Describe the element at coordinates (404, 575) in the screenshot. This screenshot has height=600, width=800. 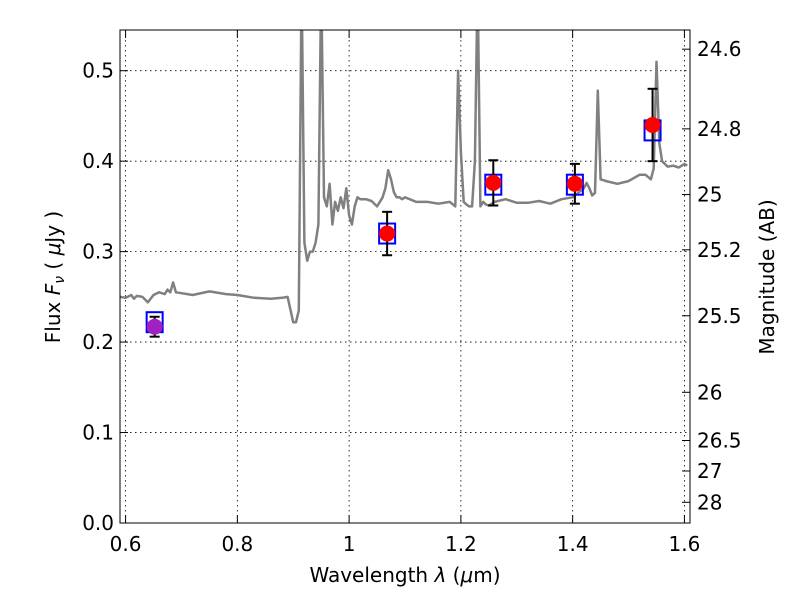
I see `x-axis-label: Wavelength λ (μm)` at that location.